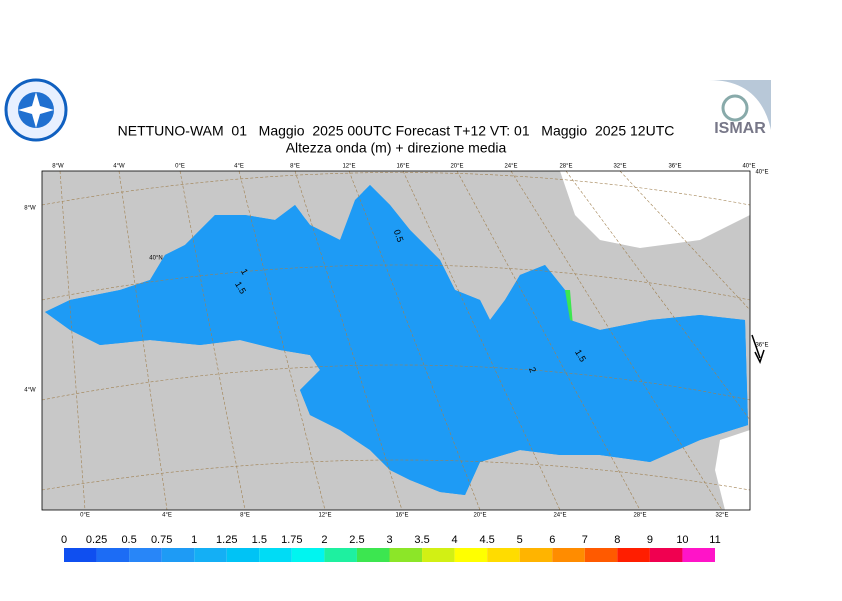 Image resolution: width=842 pixels, height=601 pixels. I want to click on colorbar-label: 8, so click(617, 540).